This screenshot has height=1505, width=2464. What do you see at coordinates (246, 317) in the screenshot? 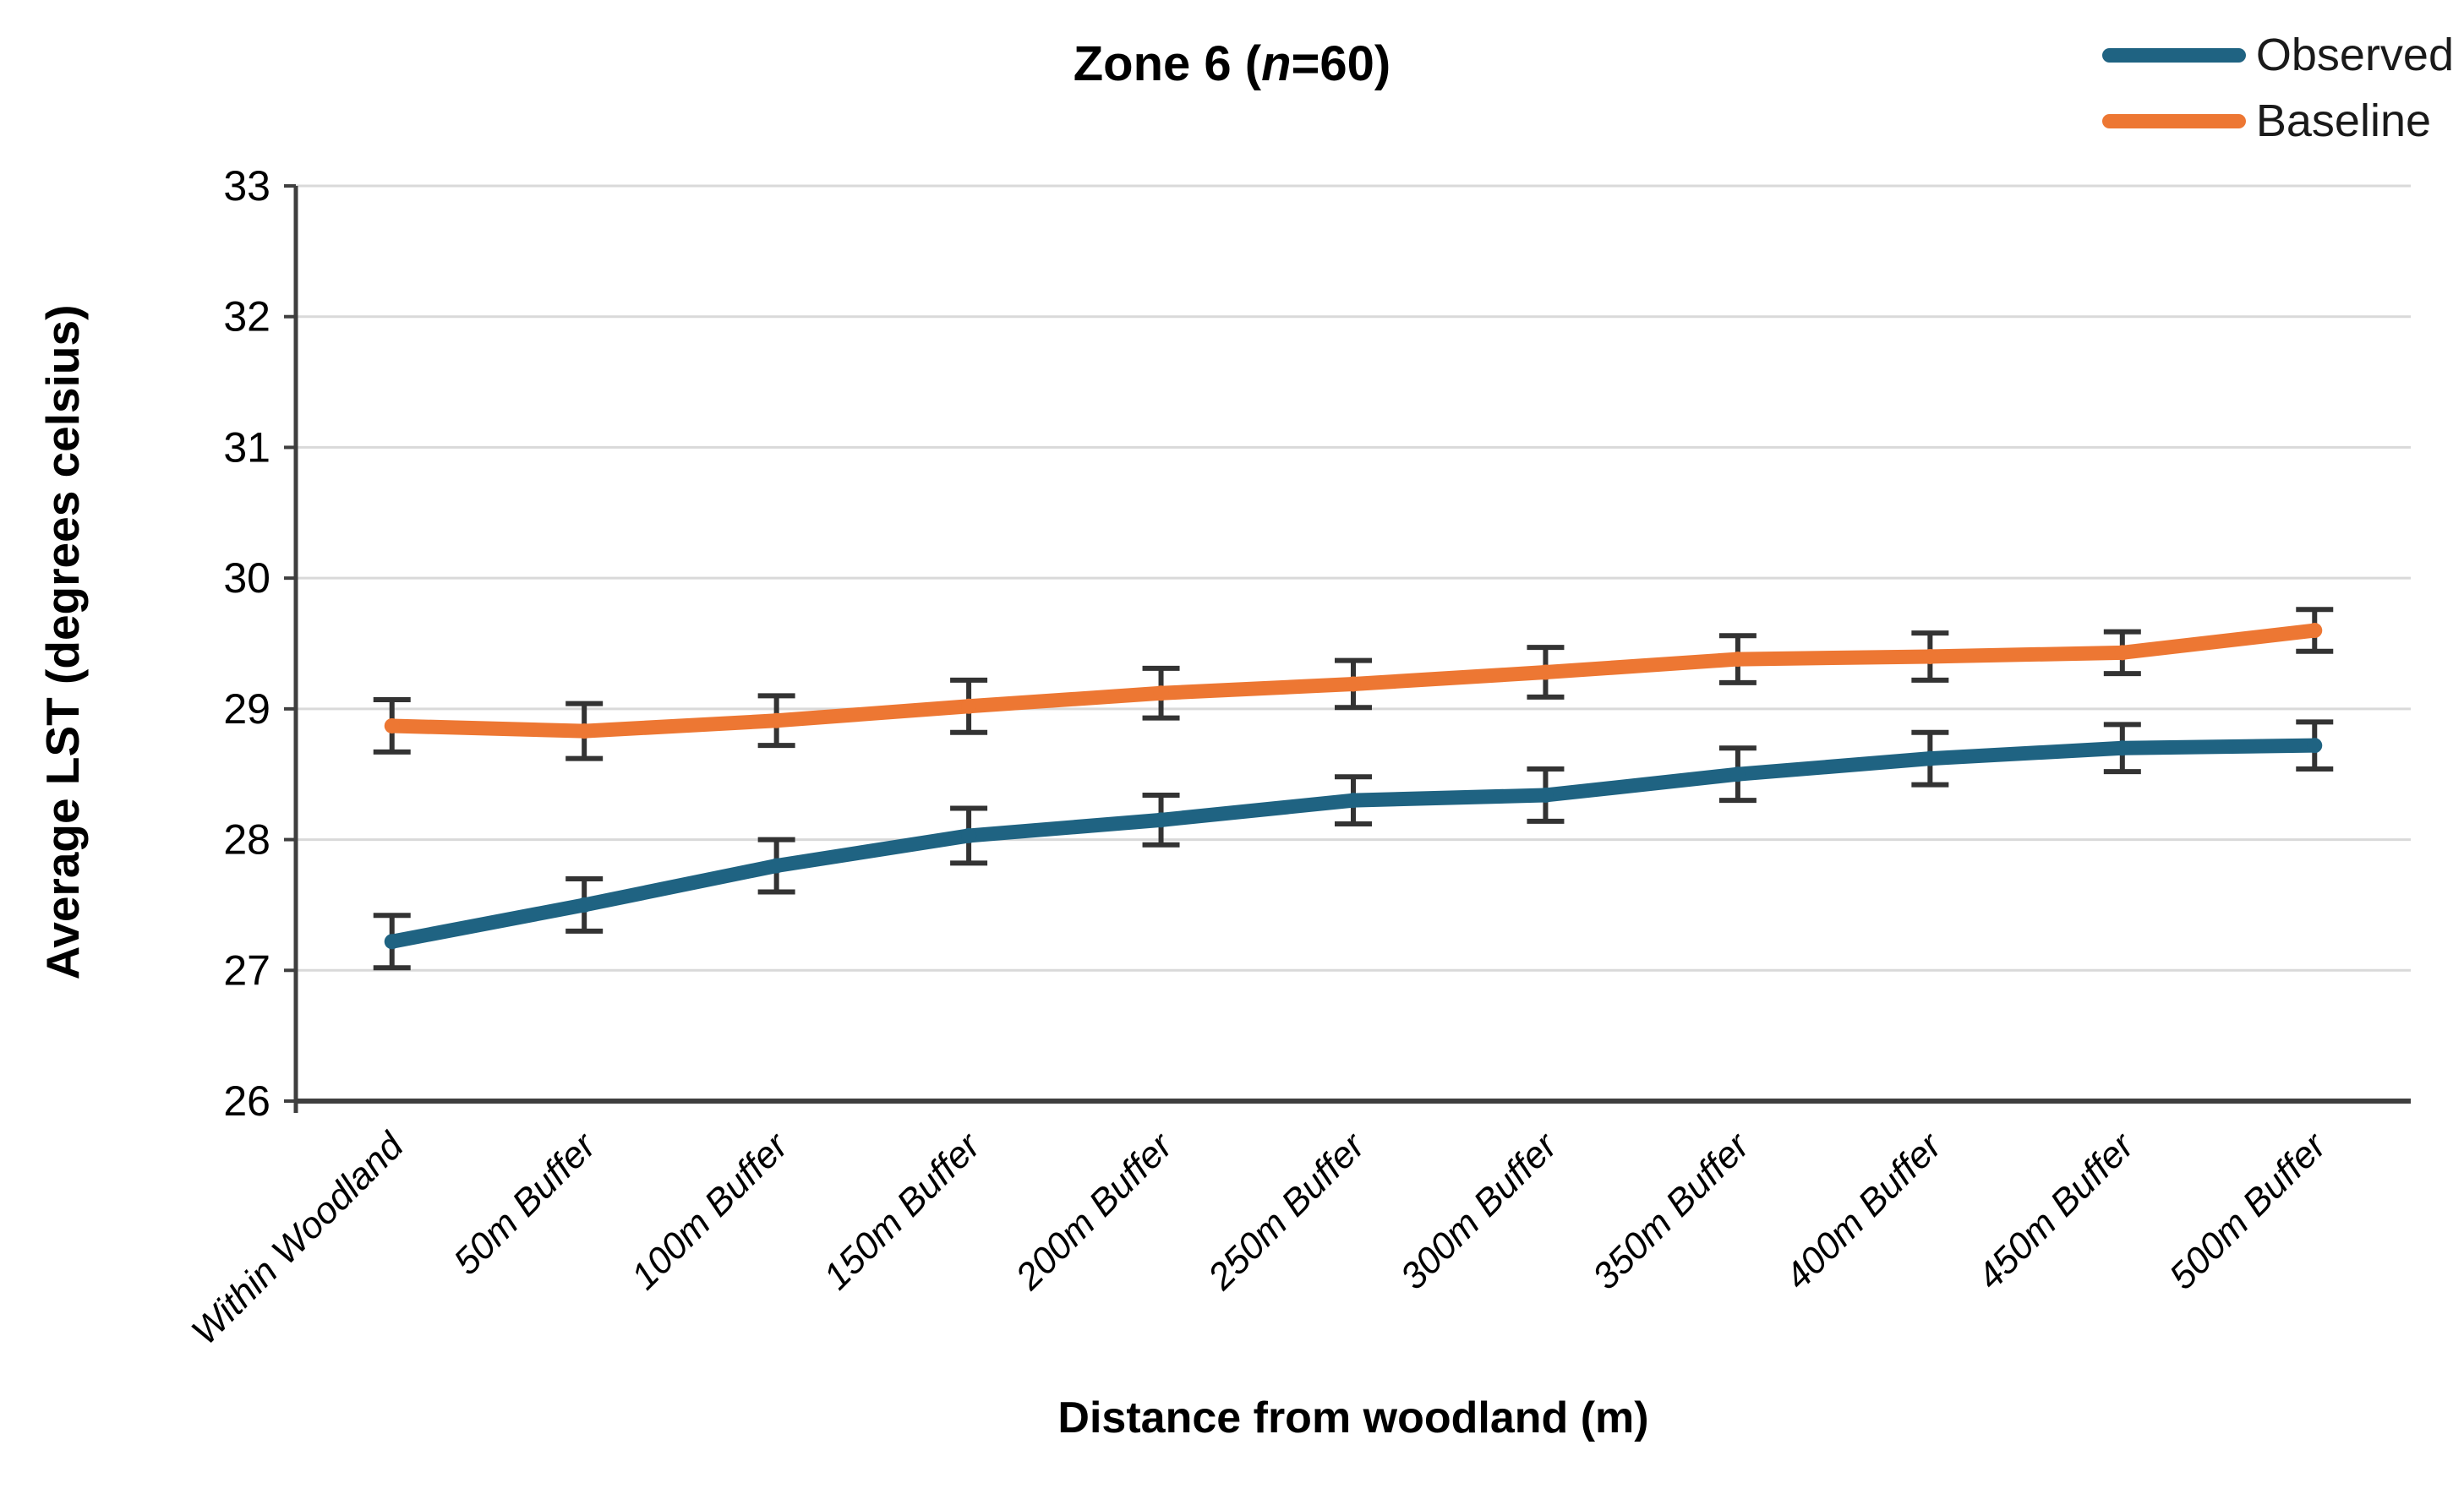
I see `y-tick-label: 32` at bounding box center [246, 317].